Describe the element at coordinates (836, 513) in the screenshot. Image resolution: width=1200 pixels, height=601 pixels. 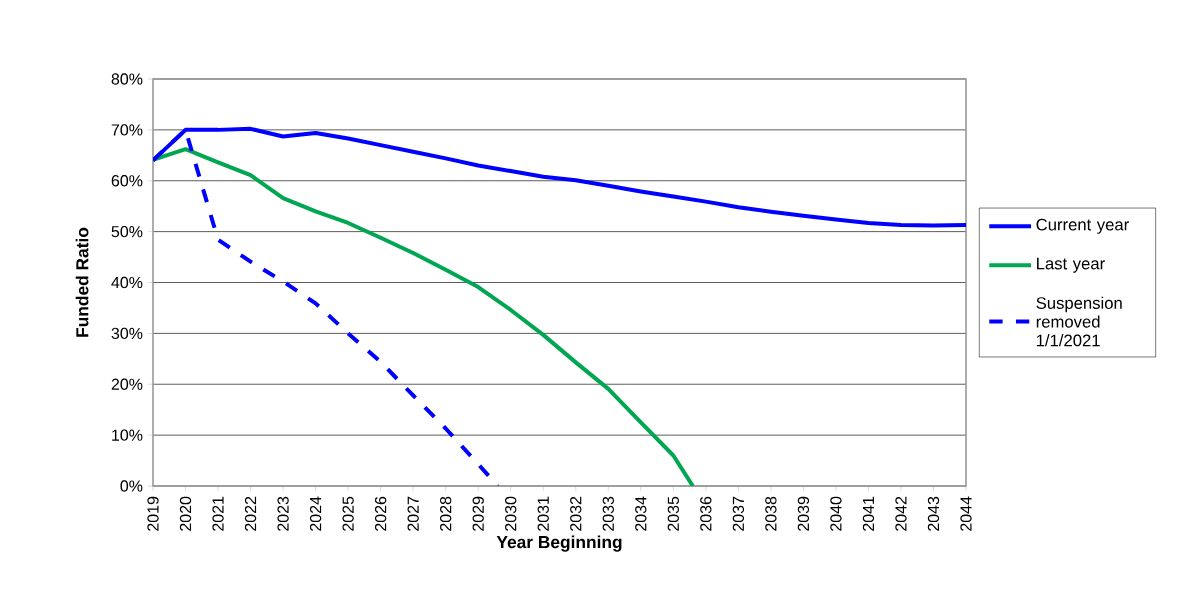
I see `x-tick-label: 2040` at that location.